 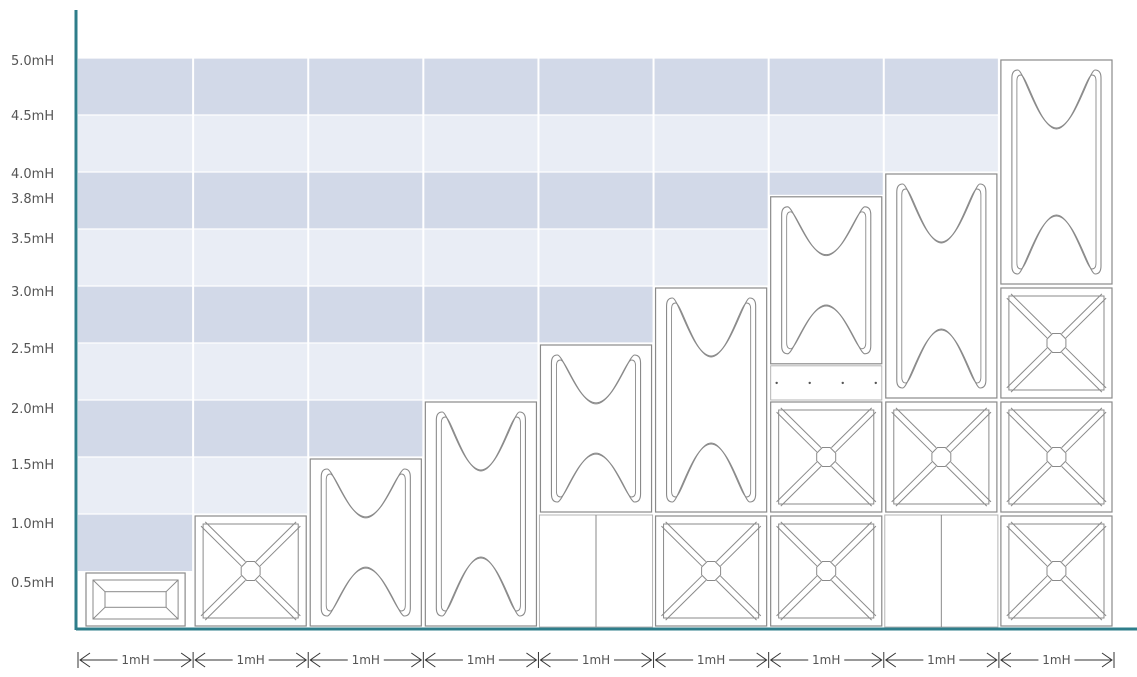 What do you see at coordinates (32, 349) in the screenshot?
I see `y-axis-label: 2.5mH` at bounding box center [32, 349].